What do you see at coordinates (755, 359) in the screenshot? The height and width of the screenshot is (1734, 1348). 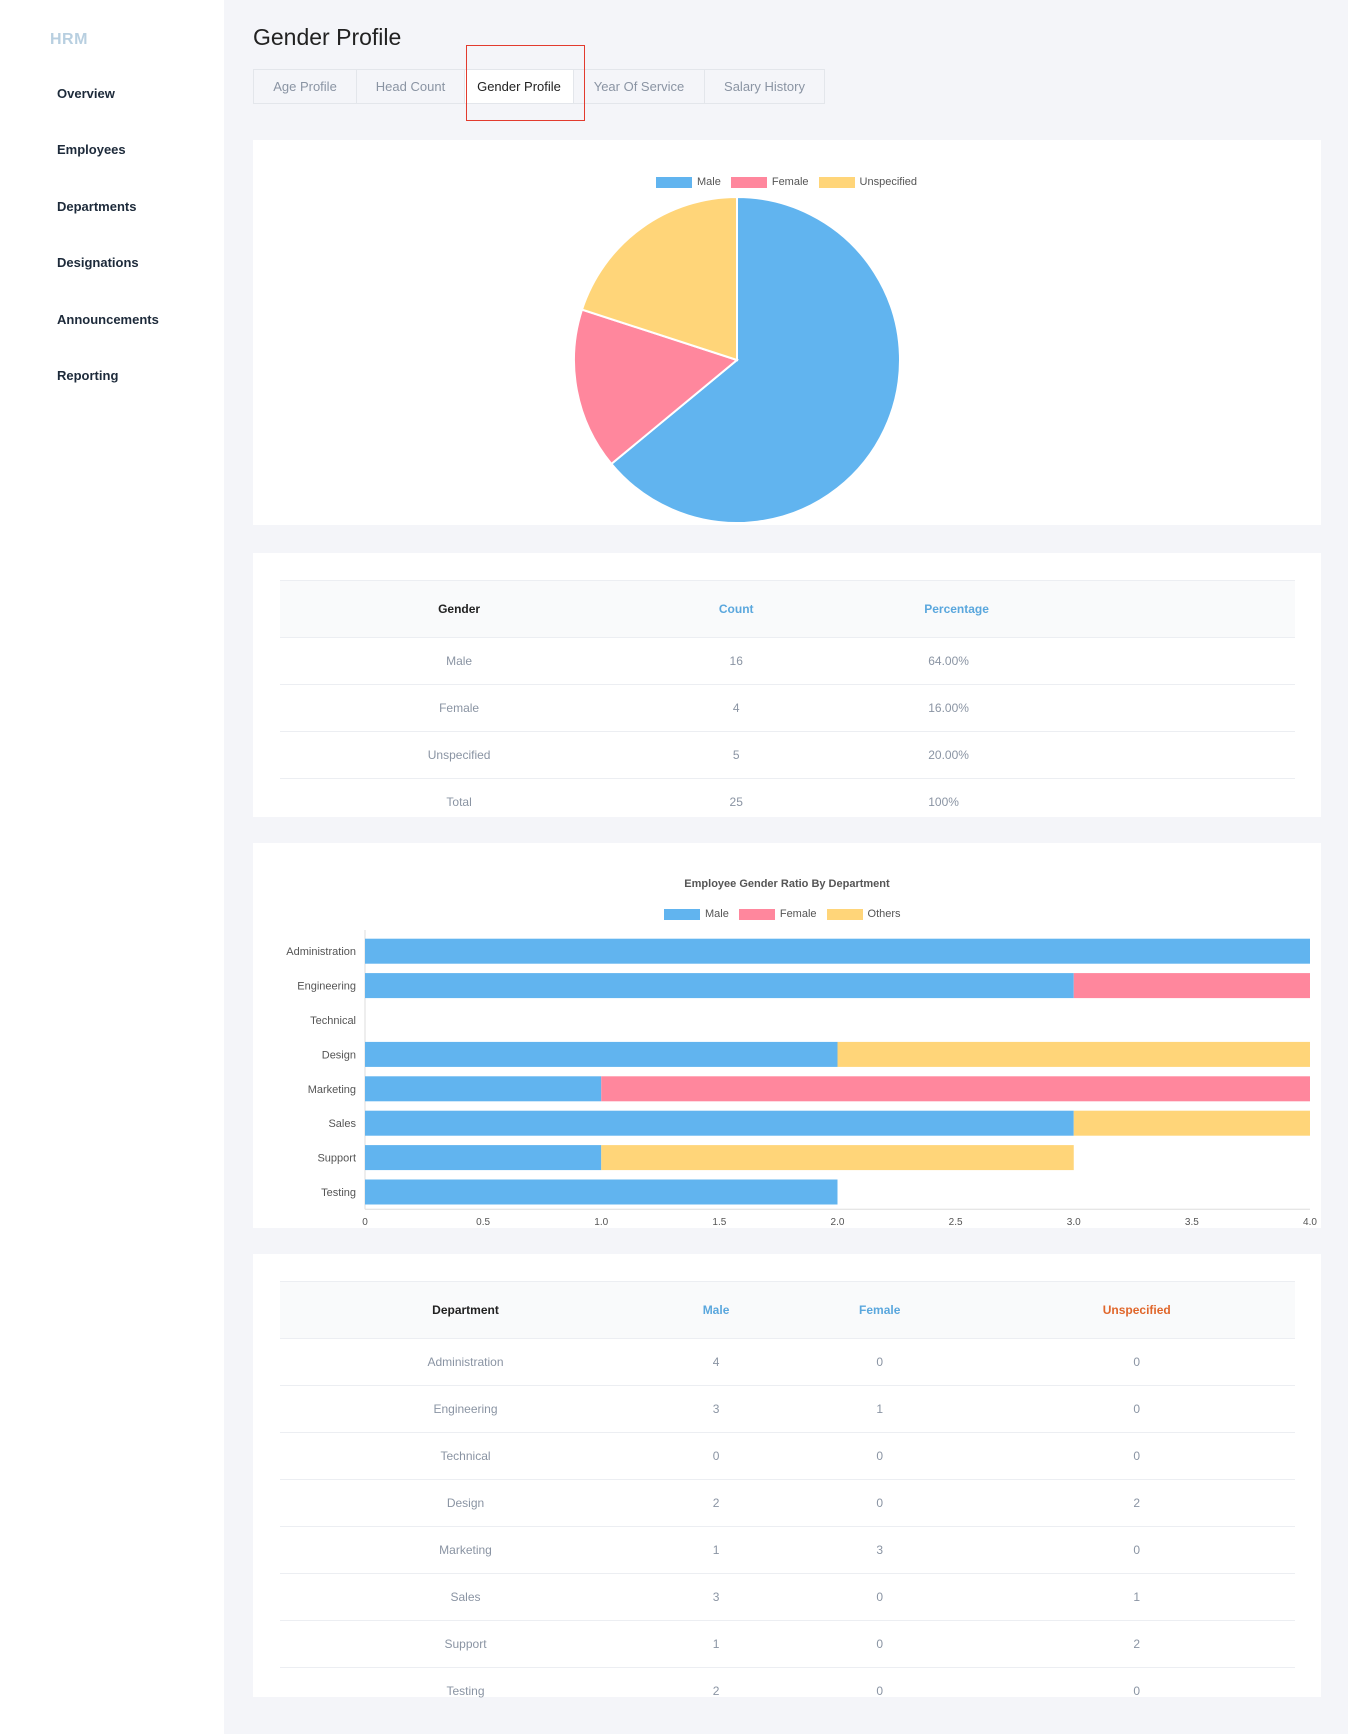 I see `pie-slice-male` at bounding box center [755, 359].